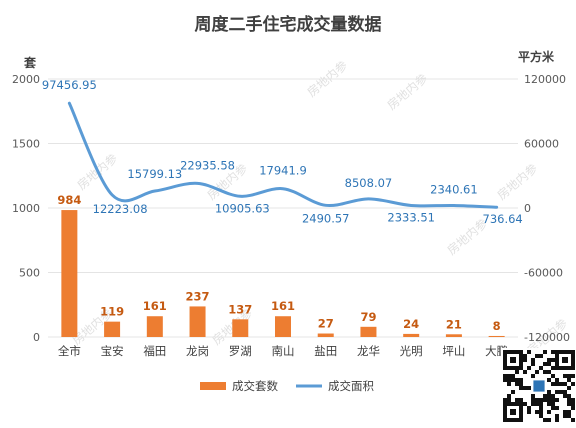 The width and height of the screenshot is (576, 428). What do you see at coordinates (255, 386) in the screenshot?
I see `legend-label-bars: 成交套数` at bounding box center [255, 386].